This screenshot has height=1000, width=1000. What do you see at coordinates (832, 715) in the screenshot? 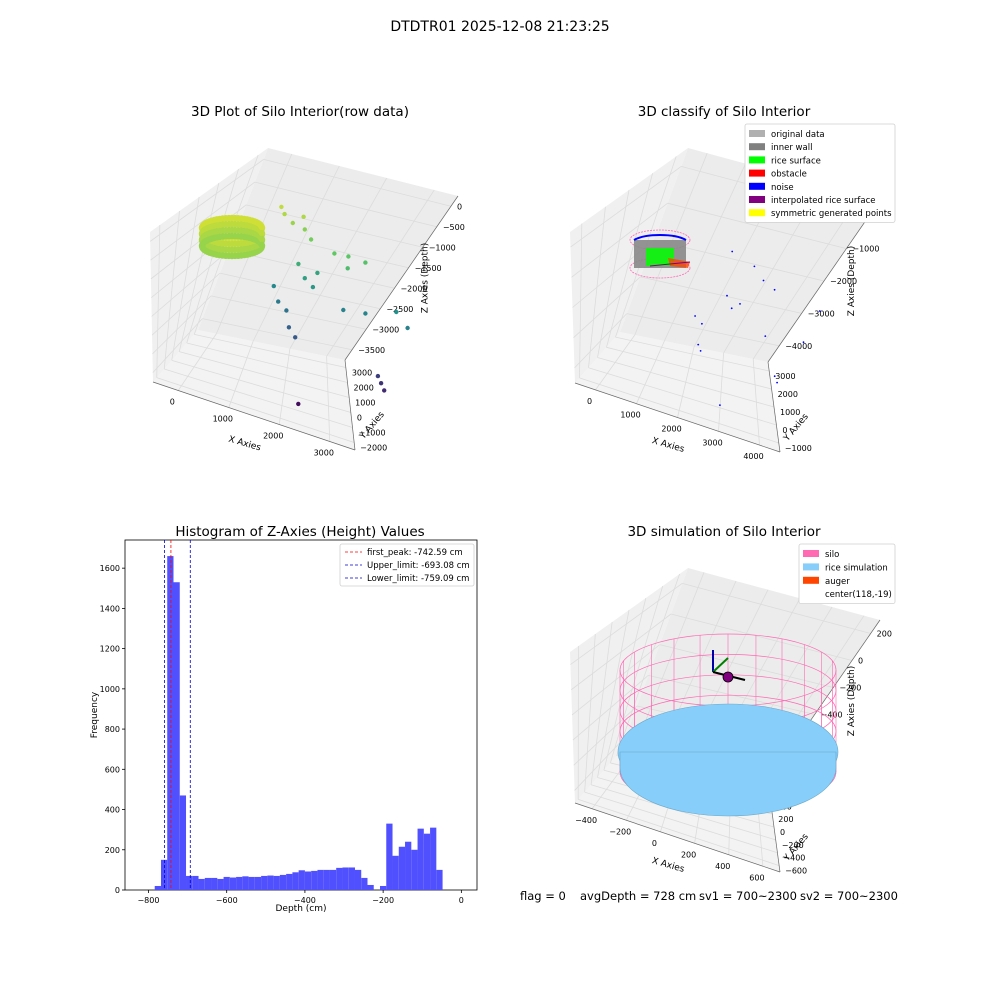
I see `z-tick-label: −400` at bounding box center [832, 715].